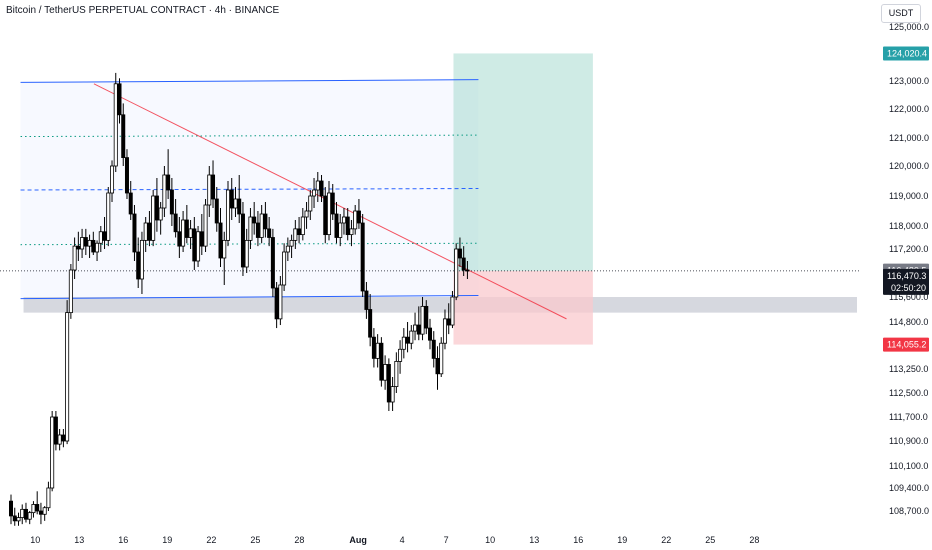  I want to click on time-axis-tick: 19, so click(167, 540).